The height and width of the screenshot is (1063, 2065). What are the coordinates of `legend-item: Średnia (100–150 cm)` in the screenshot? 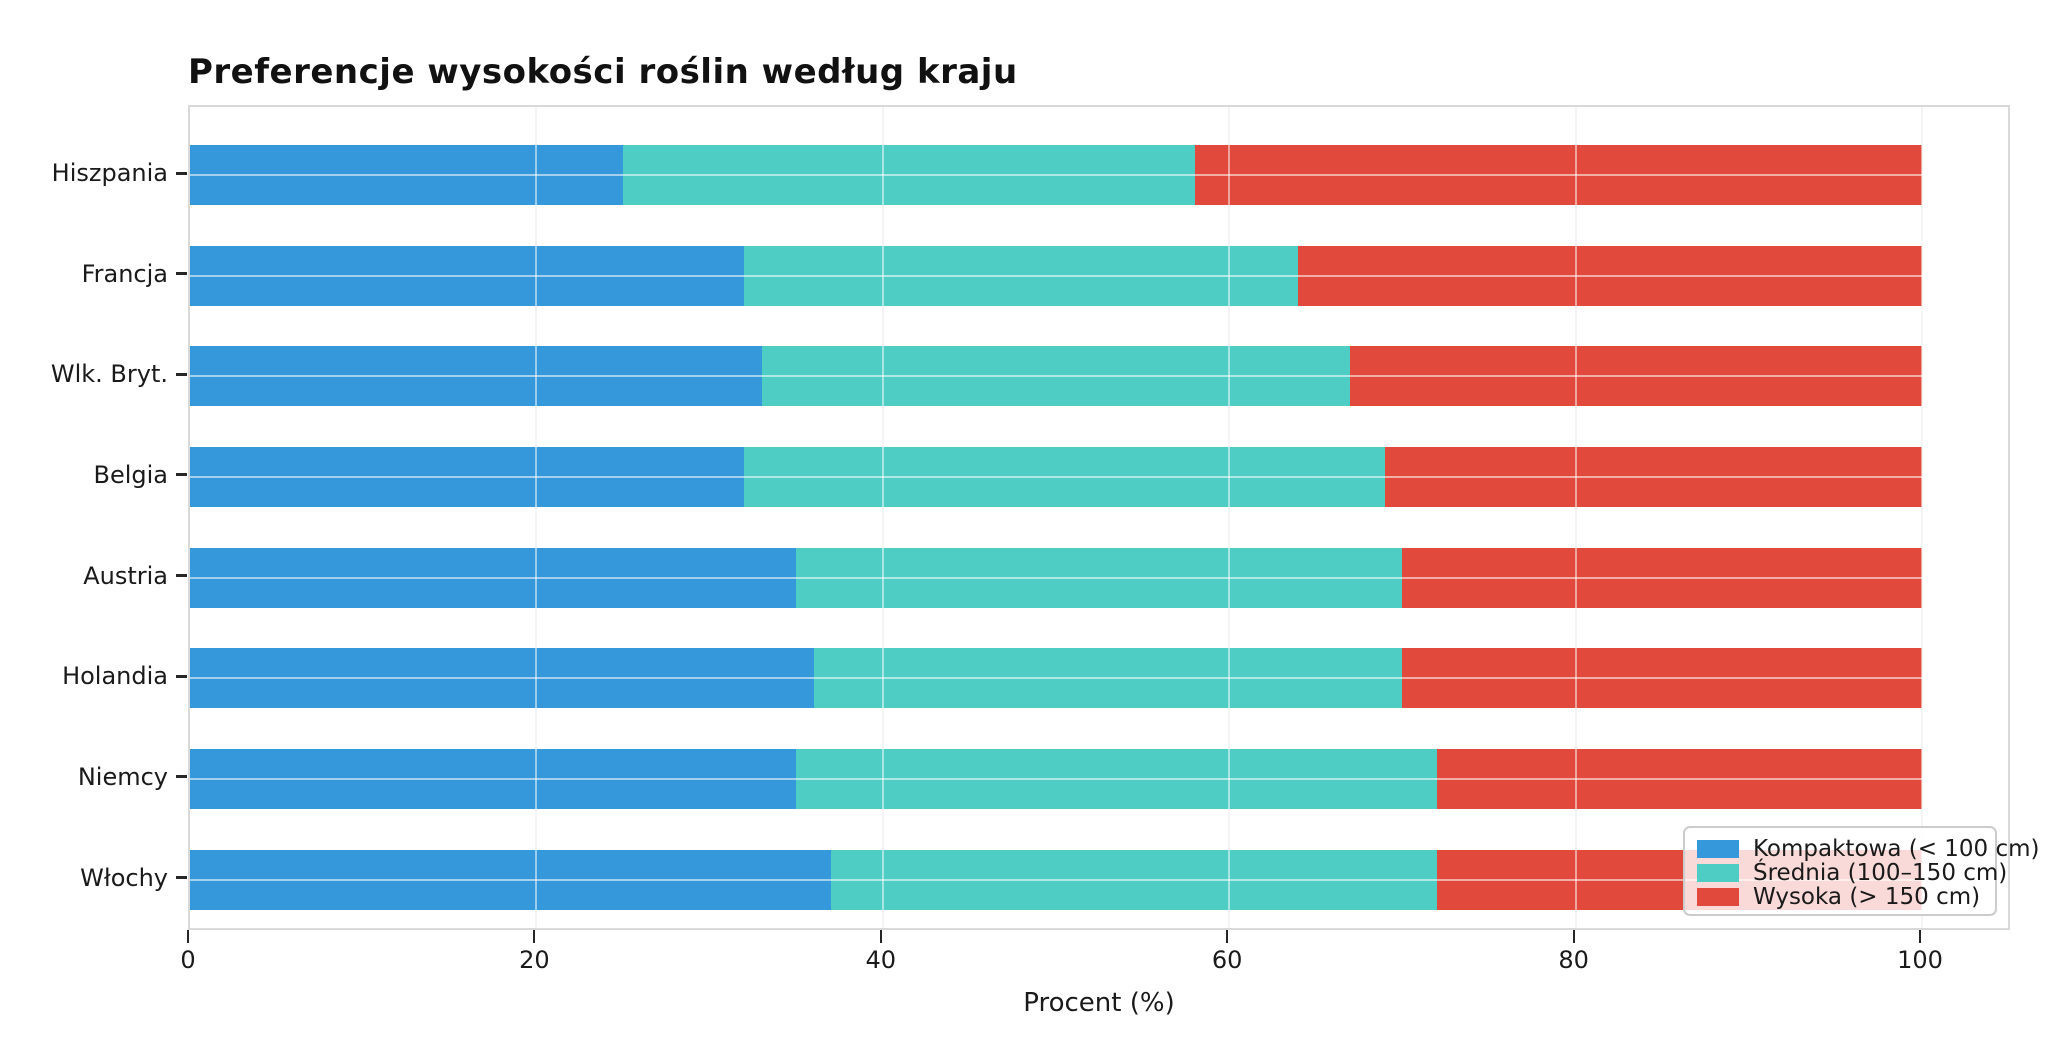 It's located at (1852, 873).